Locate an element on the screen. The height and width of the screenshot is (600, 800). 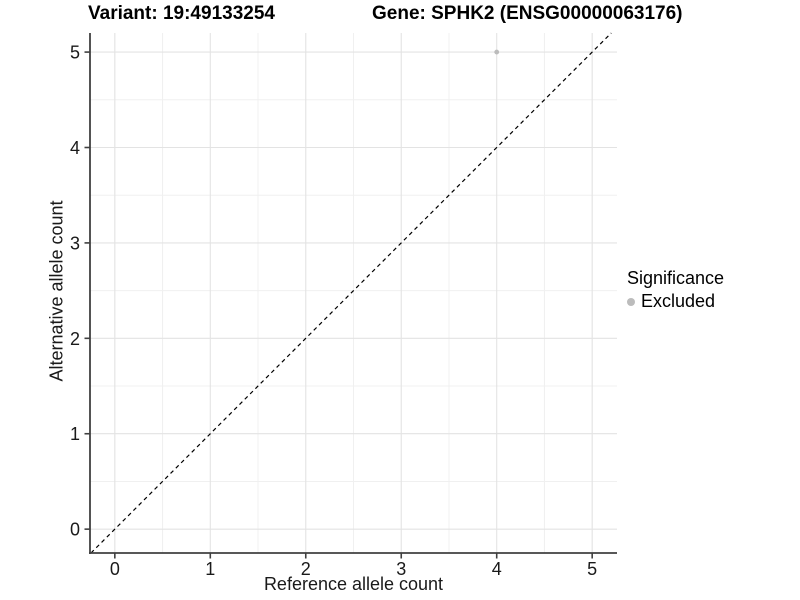
y-axis-label: Alternative allele count is located at coordinates (56, 291).